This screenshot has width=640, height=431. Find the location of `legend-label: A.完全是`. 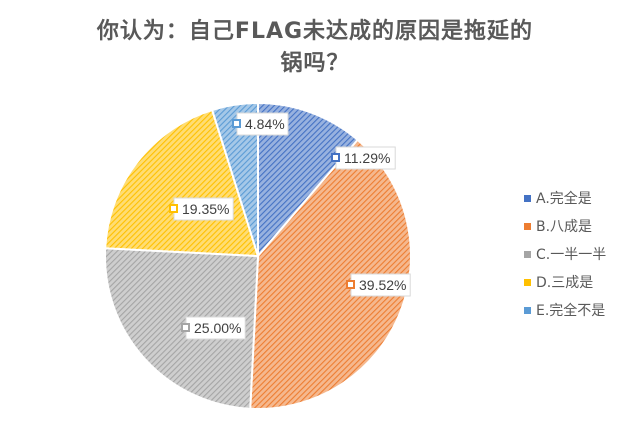

legend-label: A.完全是 is located at coordinates (564, 198).